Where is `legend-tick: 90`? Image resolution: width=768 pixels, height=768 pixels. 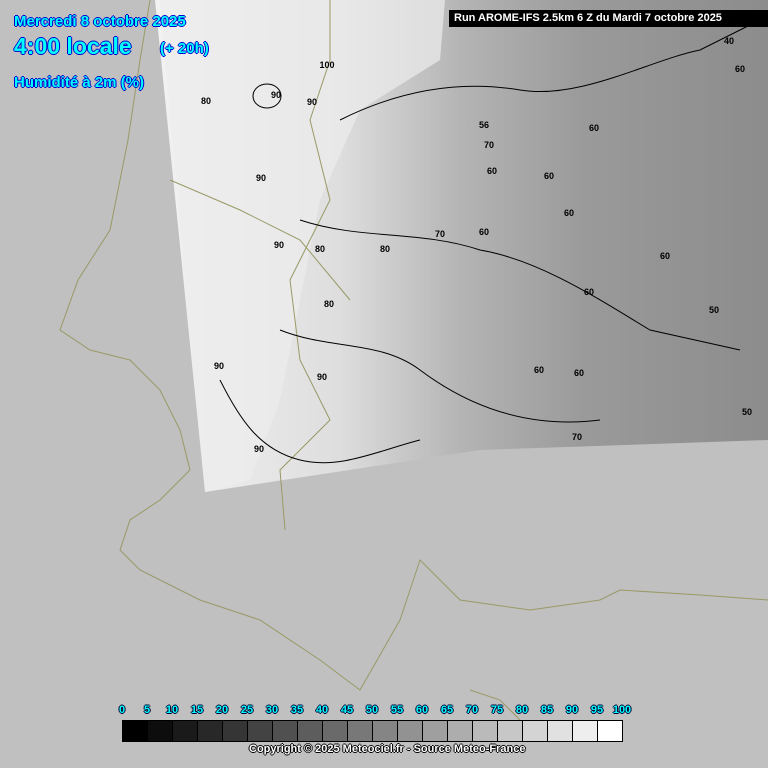 legend-tick: 90 is located at coordinates (572, 710).